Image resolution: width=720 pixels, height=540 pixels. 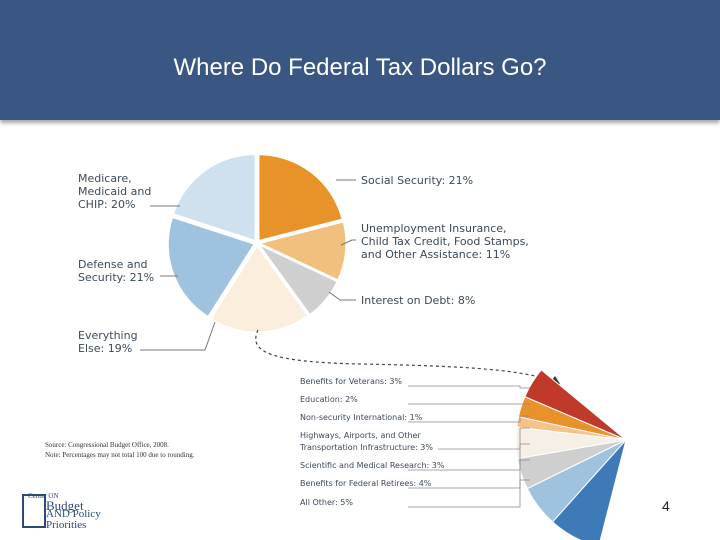 I want to click on medicare-label: Medicare, Medicaid and CHIP: 20%, so click(x=114, y=191).